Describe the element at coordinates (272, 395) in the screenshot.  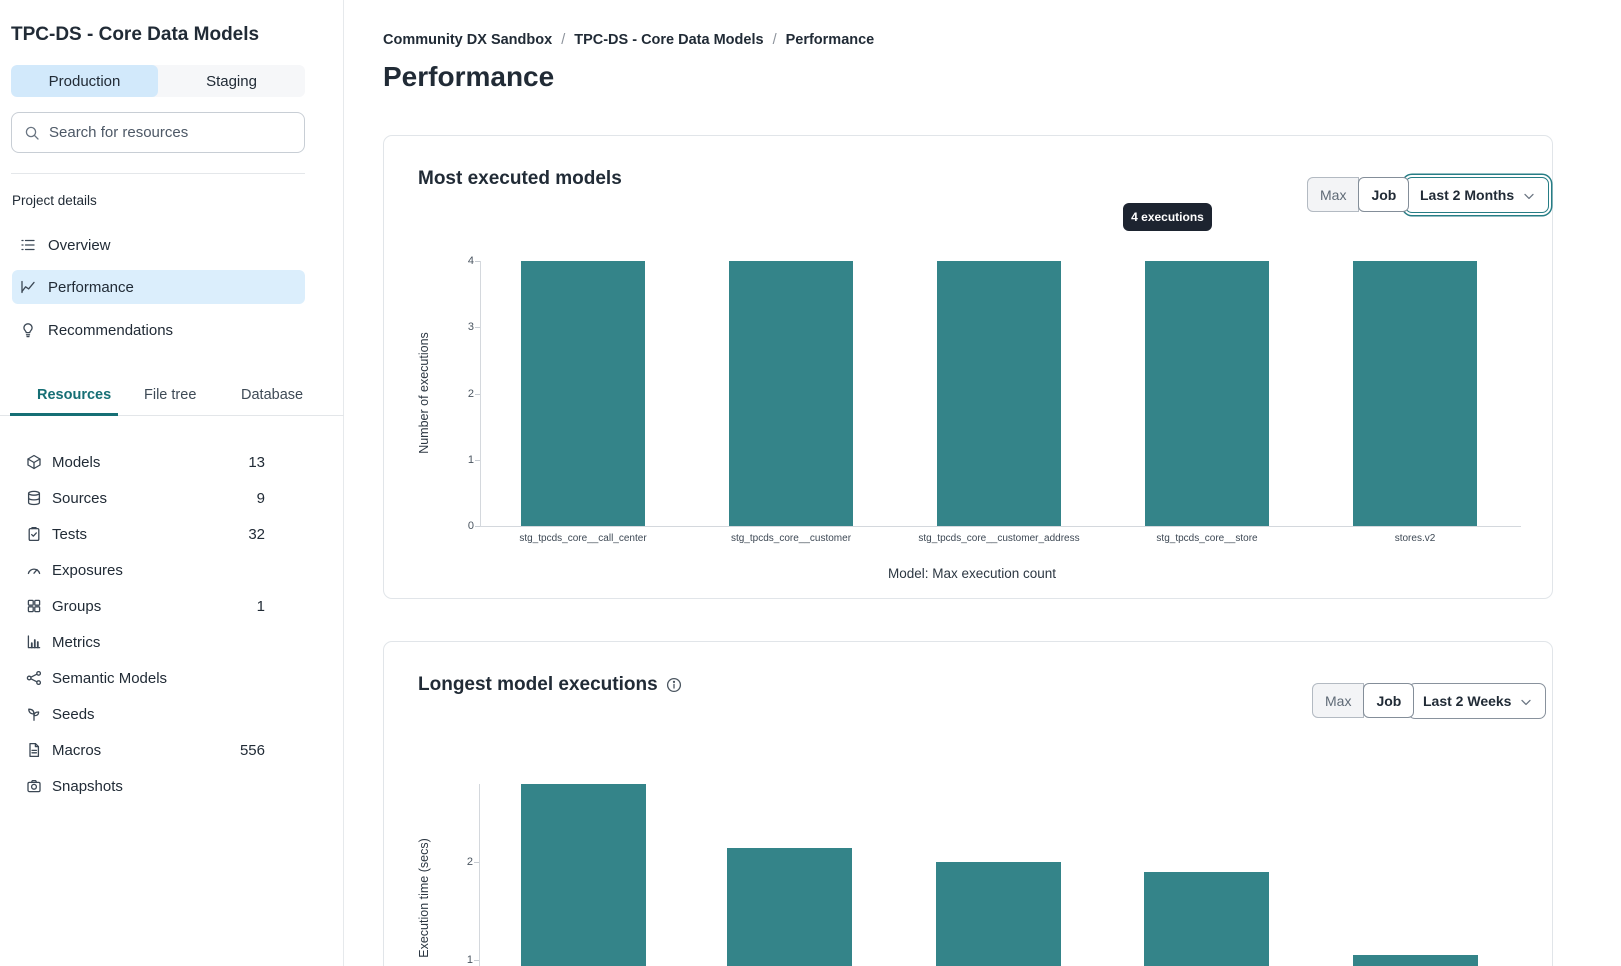
I see `tab-database: Database` at that location.